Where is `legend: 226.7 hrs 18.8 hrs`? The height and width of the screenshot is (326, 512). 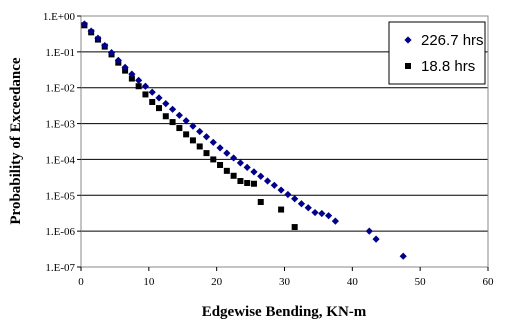 legend: 226.7 hrs 18.8 hrs is located at coordinates (437, 53).